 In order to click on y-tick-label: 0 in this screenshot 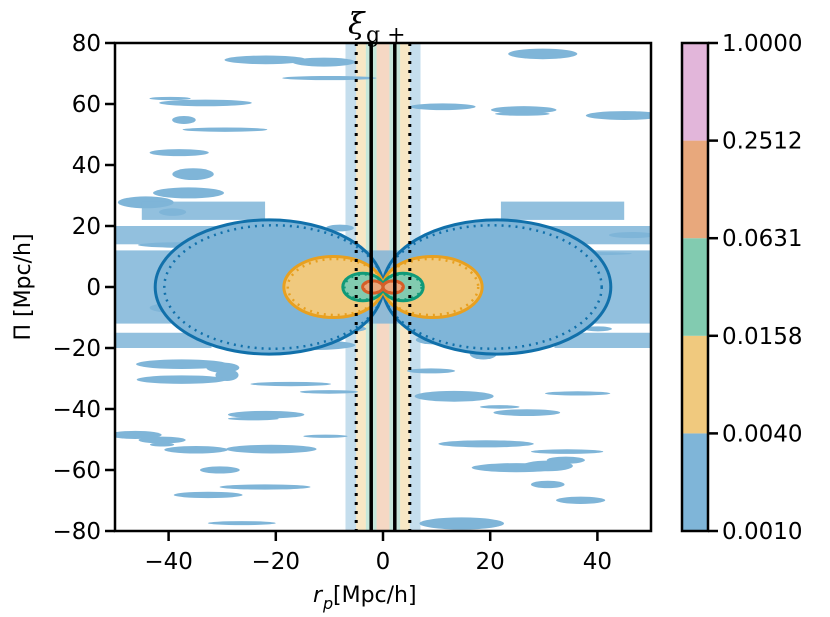, I will do `click(93, 288)`.